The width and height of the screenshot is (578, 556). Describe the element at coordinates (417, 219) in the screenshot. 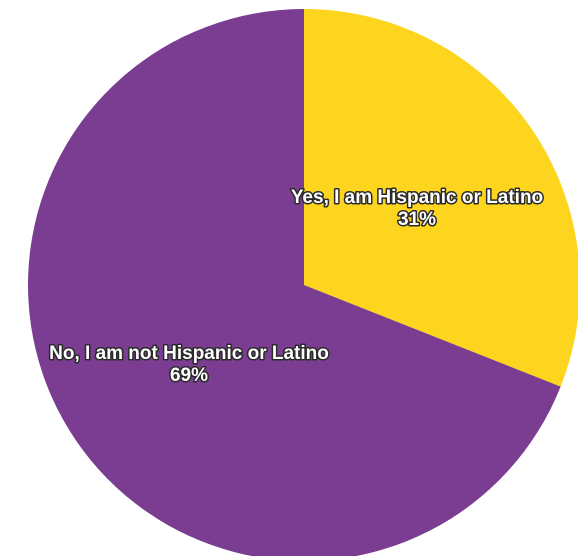

I see `slice-value-yes: 31%` at that location.